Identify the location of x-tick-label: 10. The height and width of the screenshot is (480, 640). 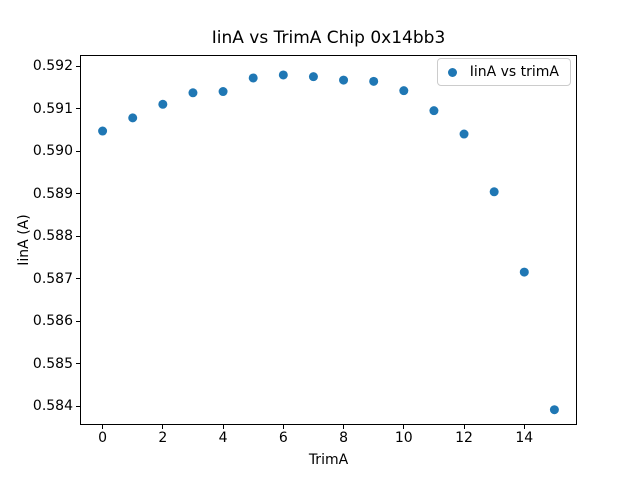
(403, 438).